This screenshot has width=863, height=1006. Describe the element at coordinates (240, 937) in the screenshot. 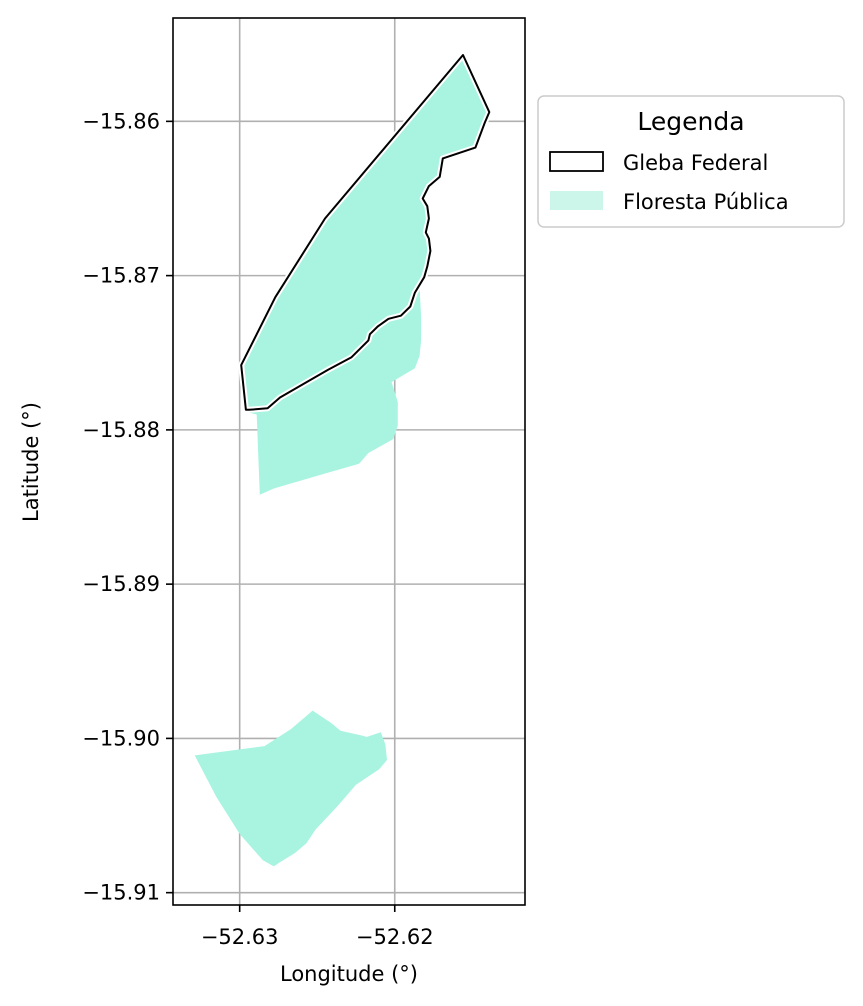

I see `x-tick-label-0: −52.63` at that location.